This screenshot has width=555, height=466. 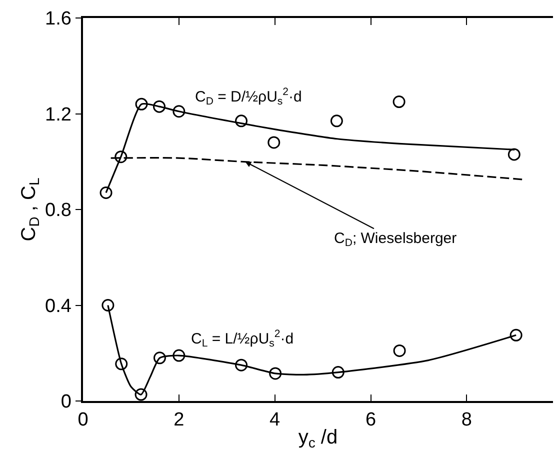 What do you see at coordinates (66, 402) in the screenshot?
I see `y-tick-label: 0` at bounding box center [66, 402].